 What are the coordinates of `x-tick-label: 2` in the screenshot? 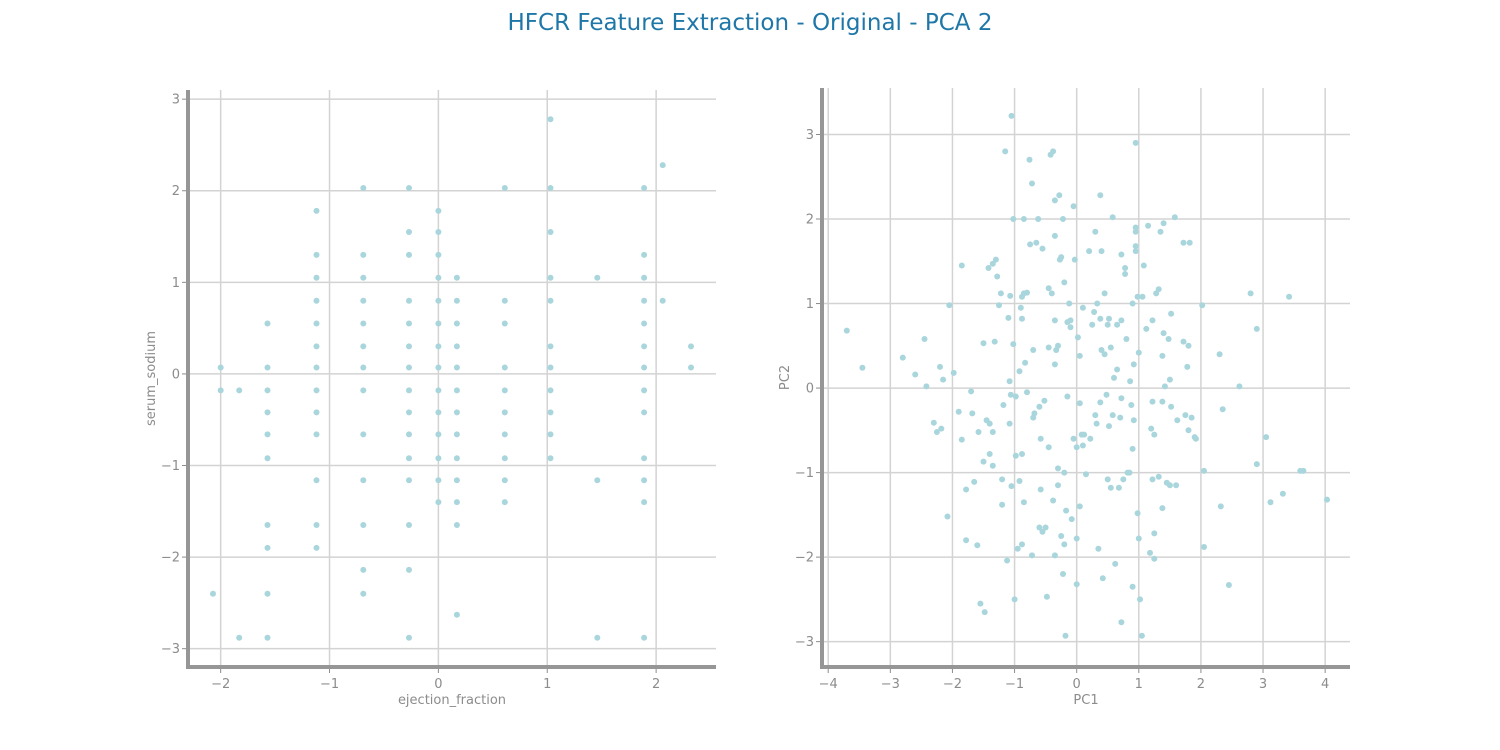 It's located at (656, 684).